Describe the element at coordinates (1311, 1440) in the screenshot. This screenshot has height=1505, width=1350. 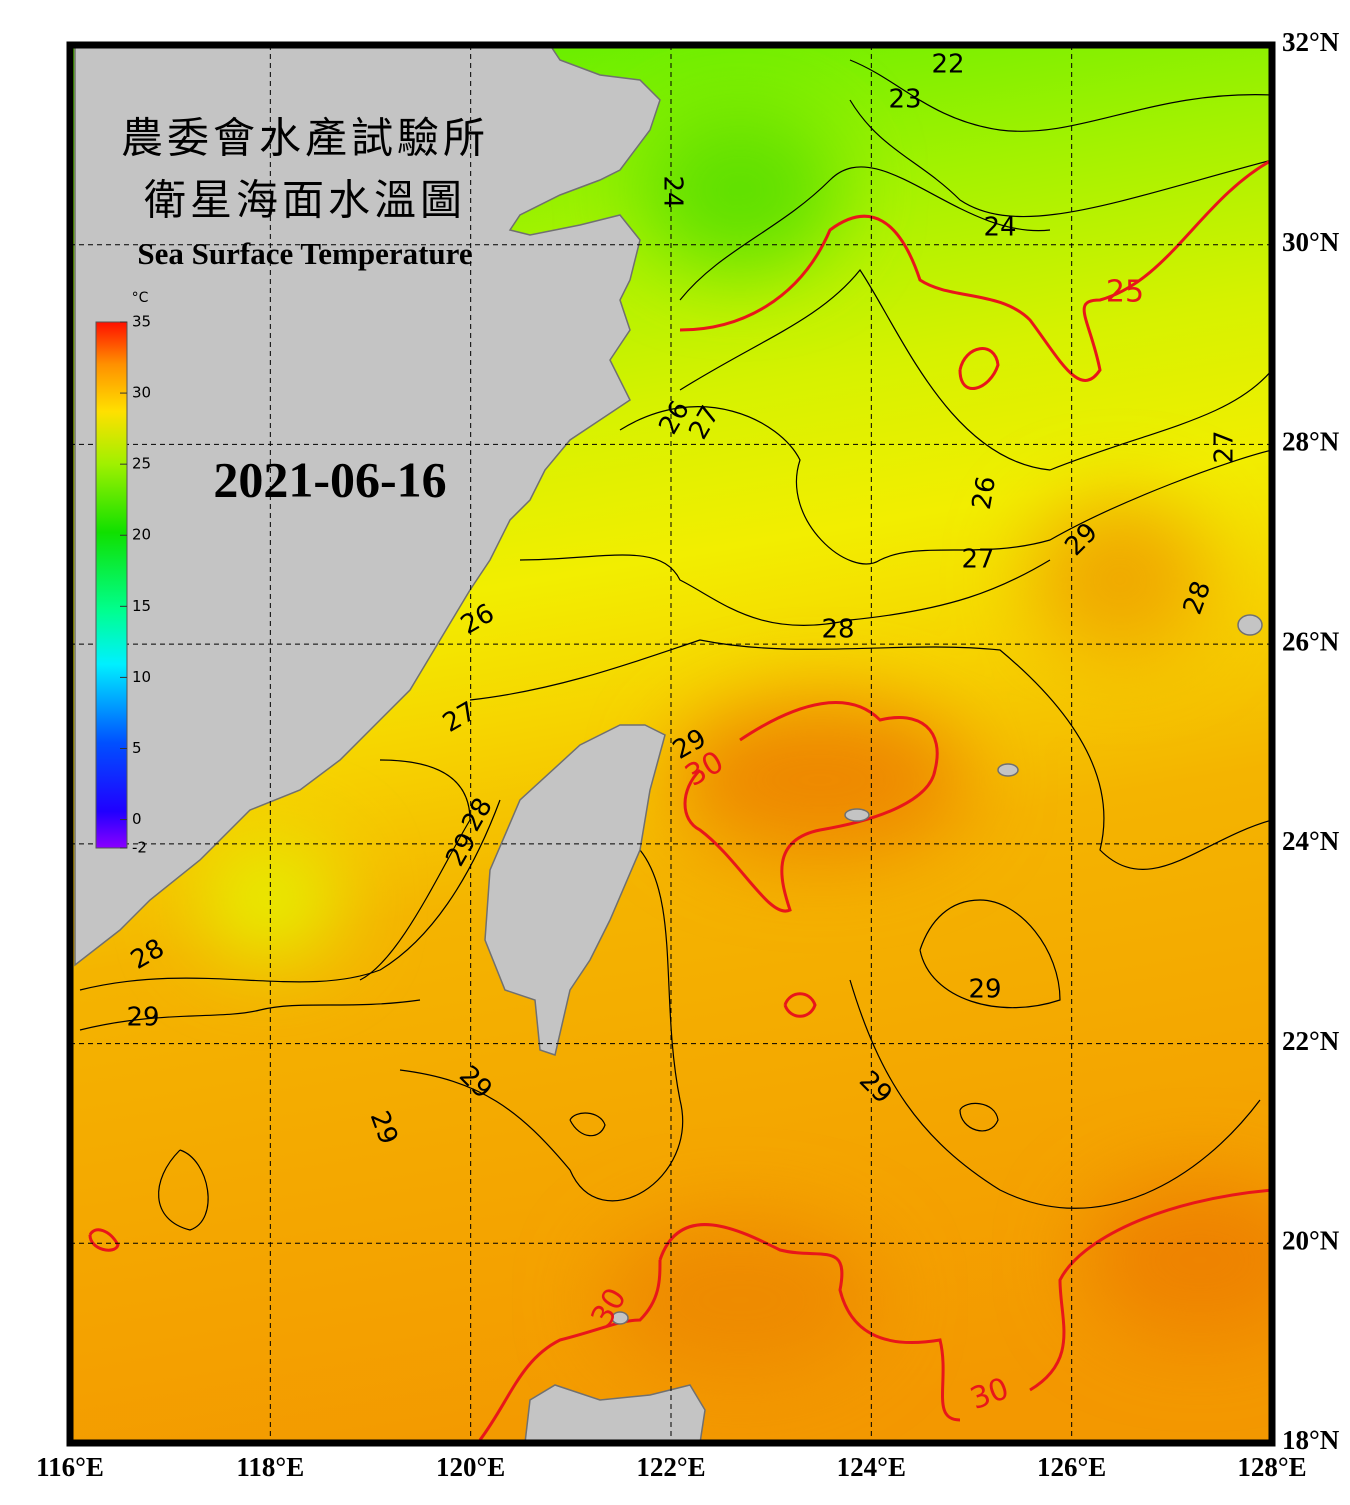
I see `lat-label: 18°N` at that location.